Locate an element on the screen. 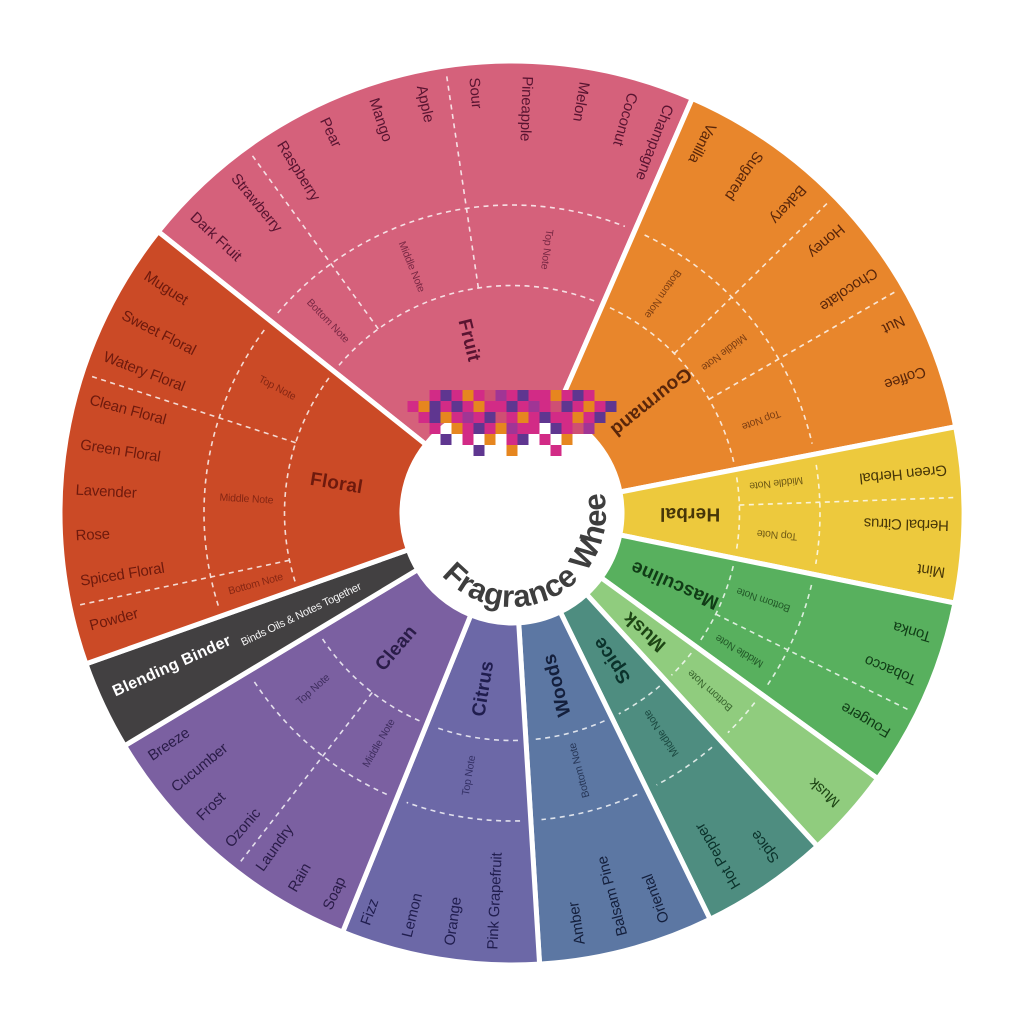  ring-dash-outer-floral is located at coordinates (234, 467).